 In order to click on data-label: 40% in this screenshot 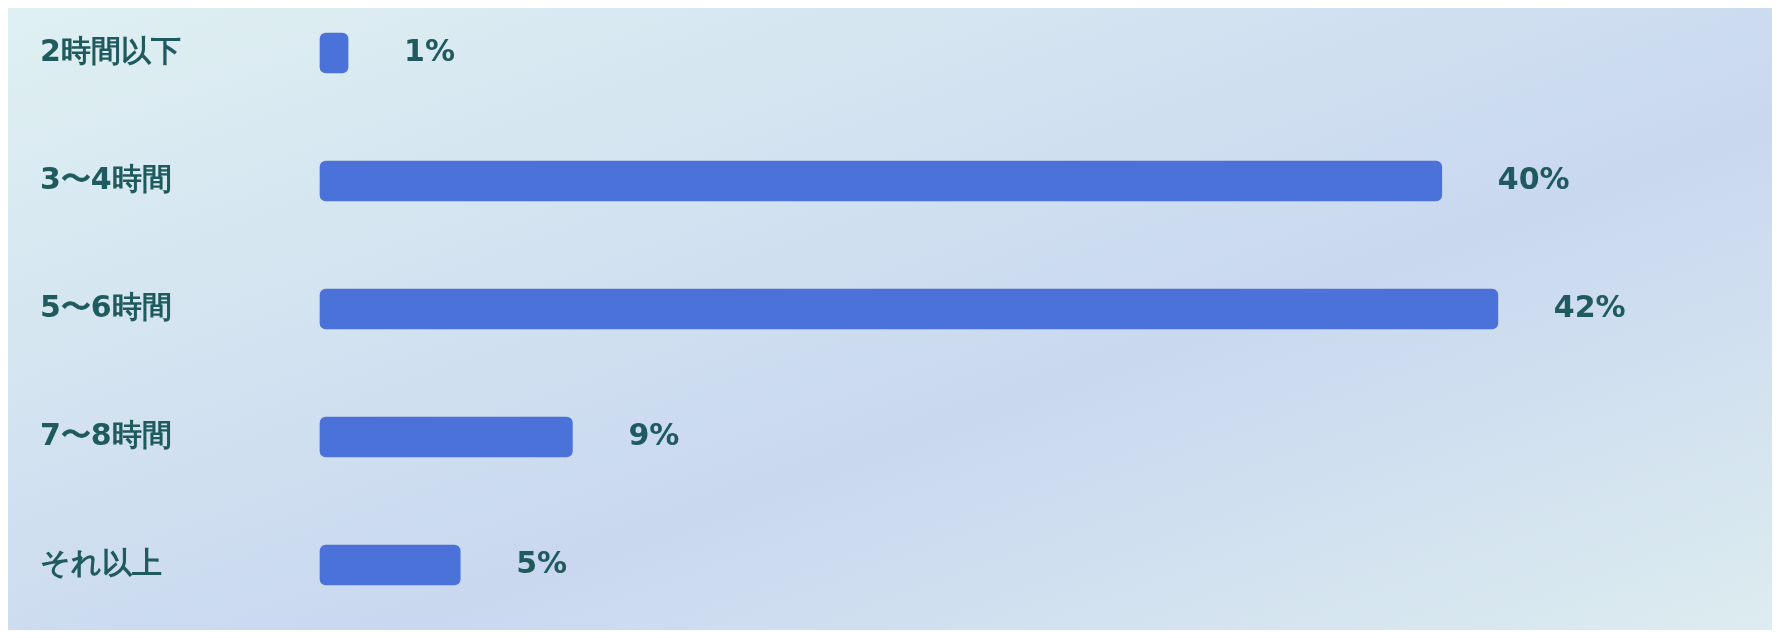, I will do `click(1533, 178)`.